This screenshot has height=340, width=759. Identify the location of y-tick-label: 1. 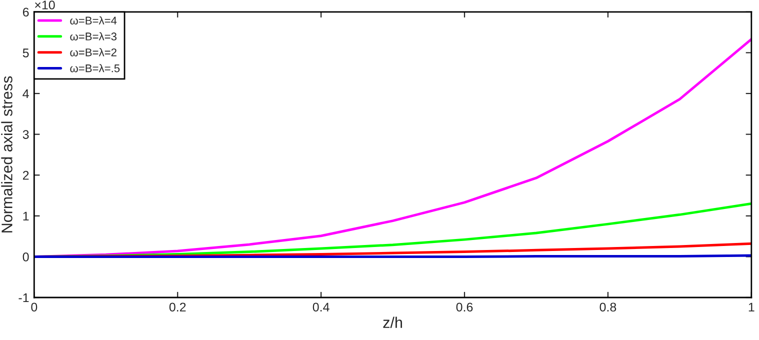
(26, 216).